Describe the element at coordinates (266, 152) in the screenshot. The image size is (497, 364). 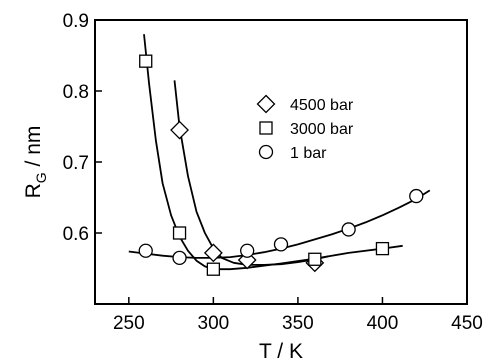
I see `legend-marker-1-bar` at that location.